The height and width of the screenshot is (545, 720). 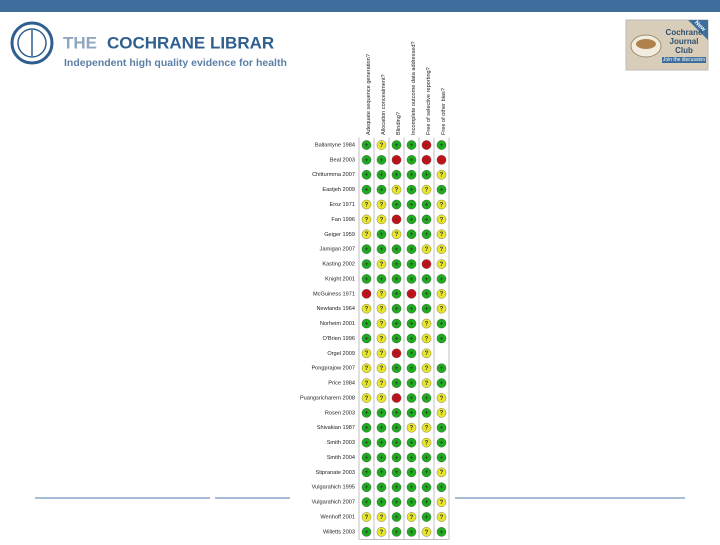 What do you see at coordinates (384, 104) in the screenshot?
I see `column-header: Allocation concealment?` at bounding box center [384, 104].